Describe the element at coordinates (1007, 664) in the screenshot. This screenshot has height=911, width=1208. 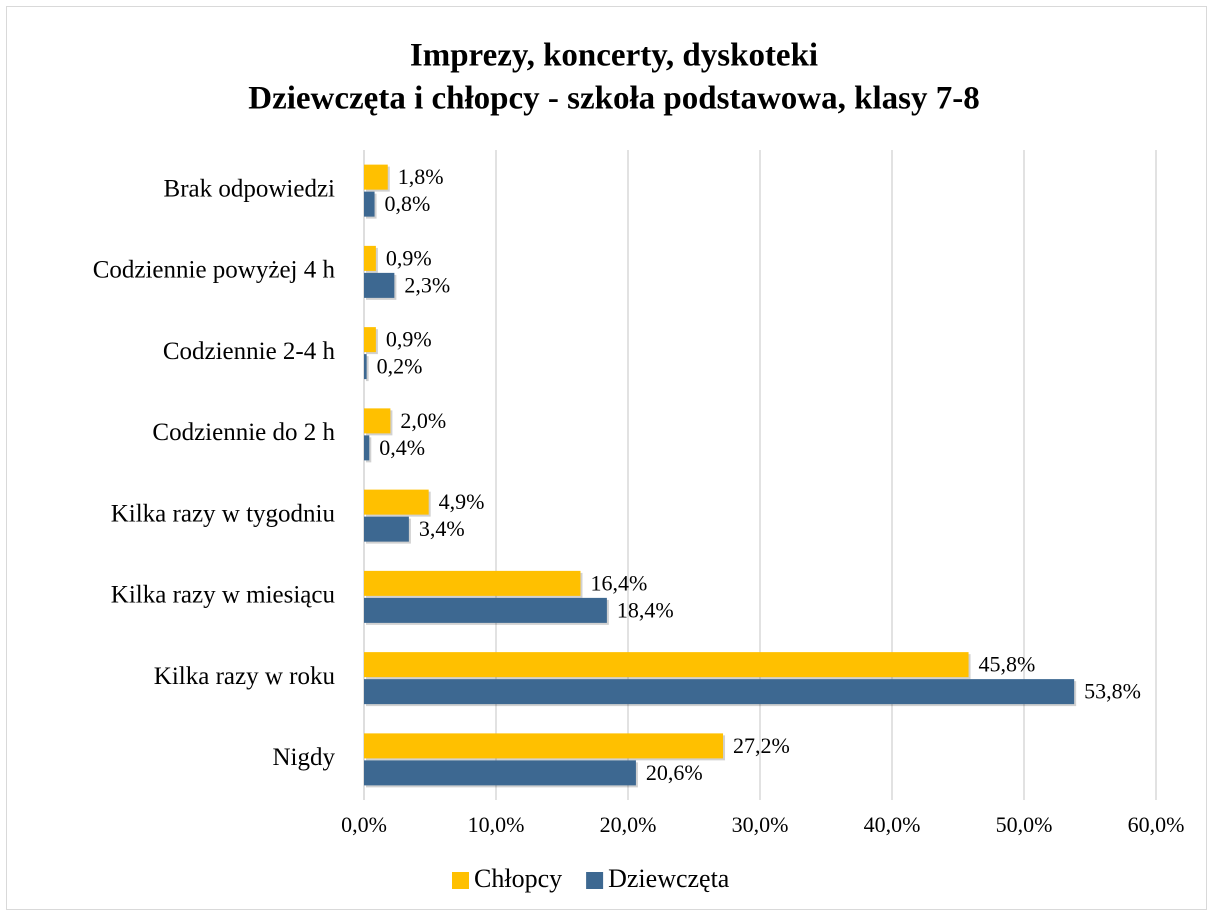
I see `value-label: 45,8%` at that location.